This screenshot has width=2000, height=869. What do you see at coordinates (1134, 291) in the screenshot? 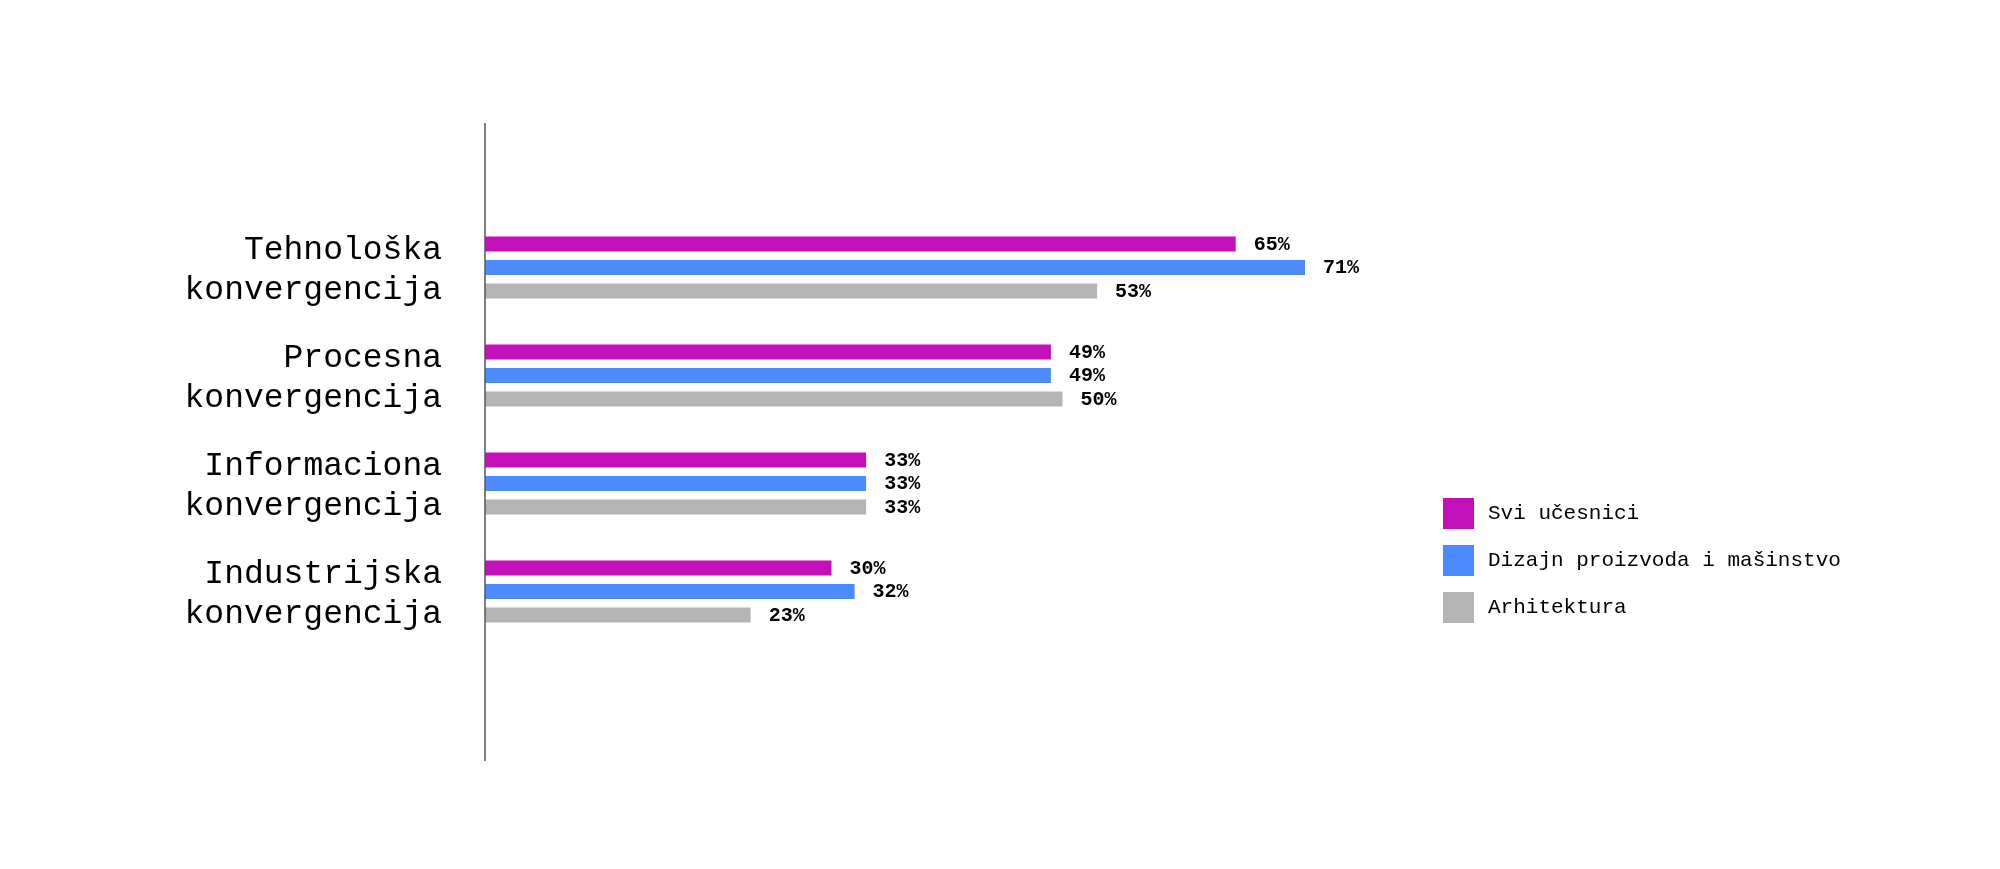
I see `data-label: 53%` at bounding box center [1134, 291].